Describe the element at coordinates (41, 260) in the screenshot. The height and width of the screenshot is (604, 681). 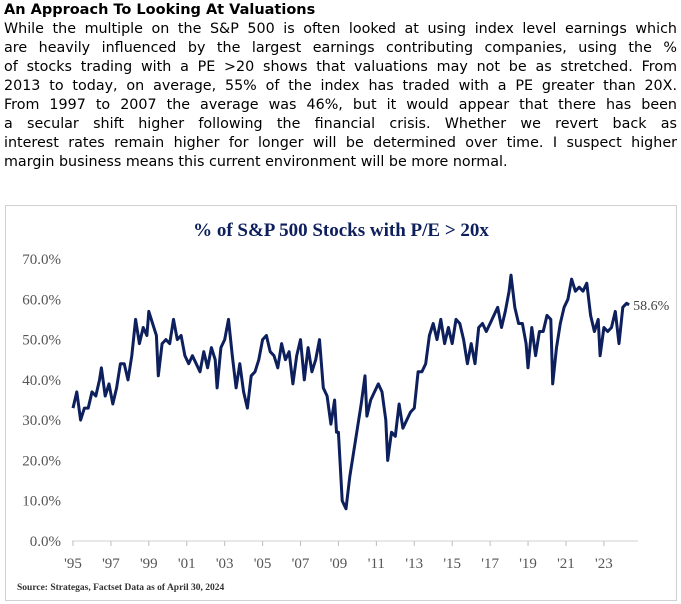
I see `y-tick-label: 70.0%` at that location.